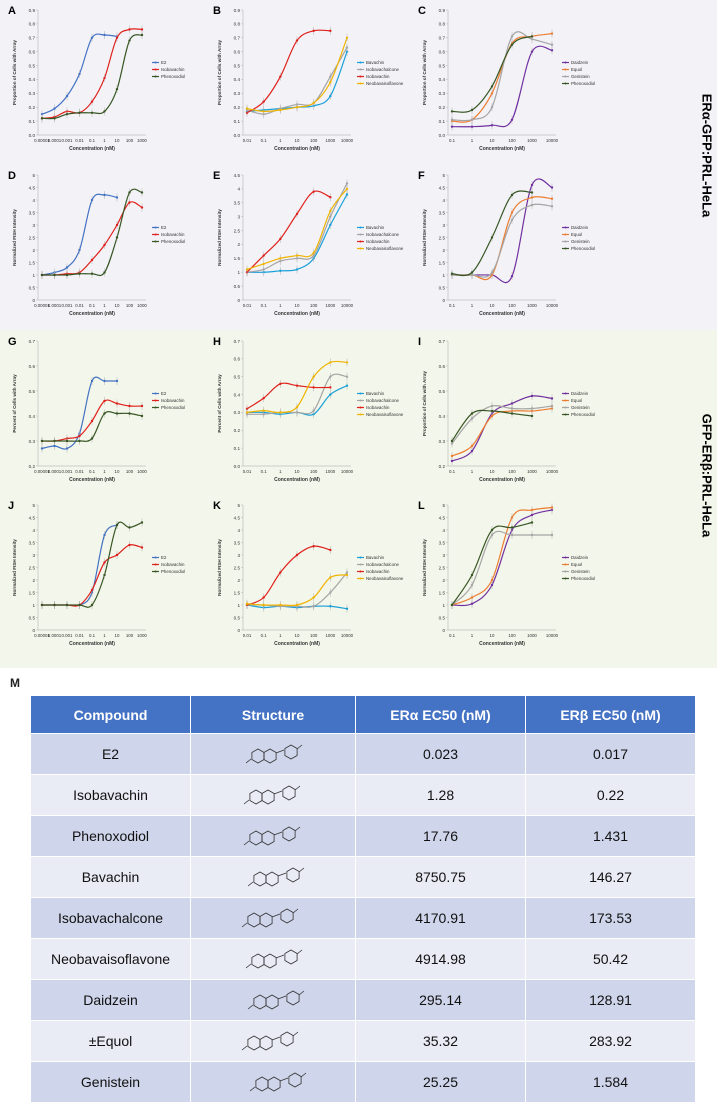 The height and width of the screenshot is (1103, 717). I want to click on legend-label: Genistein, so click(580, 571).